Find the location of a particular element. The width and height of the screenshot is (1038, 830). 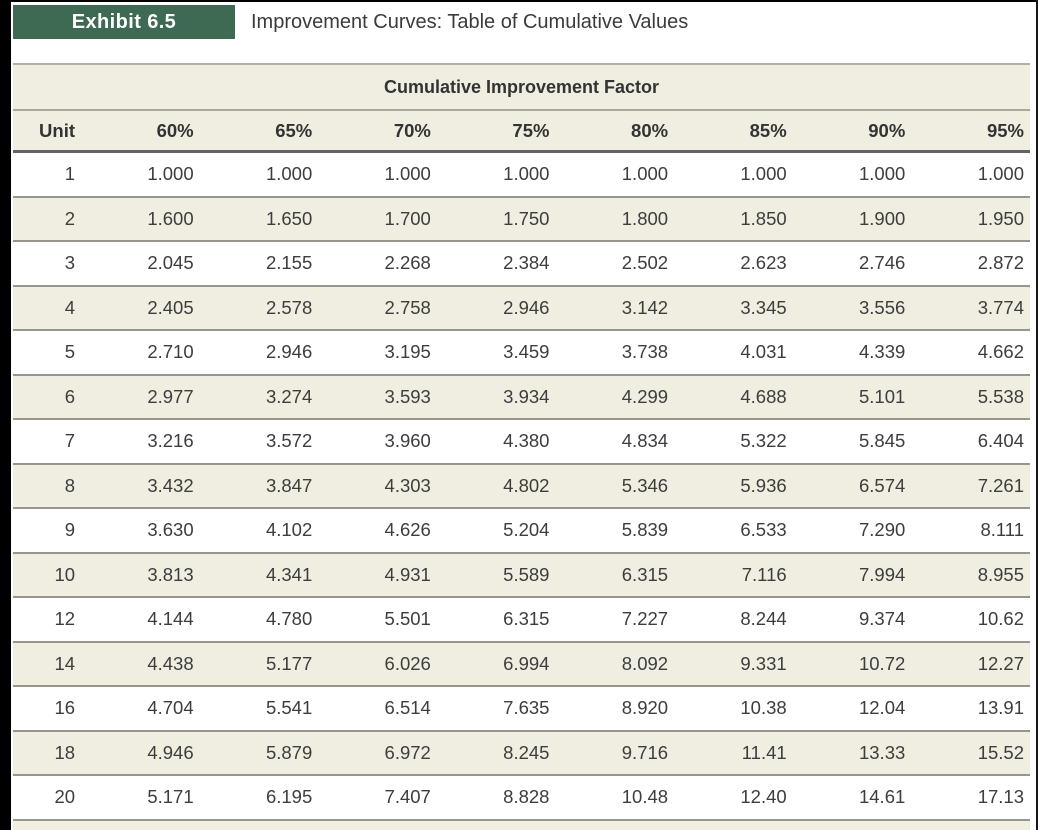

unit-cell: 14 is located at coordinates (65, 663).